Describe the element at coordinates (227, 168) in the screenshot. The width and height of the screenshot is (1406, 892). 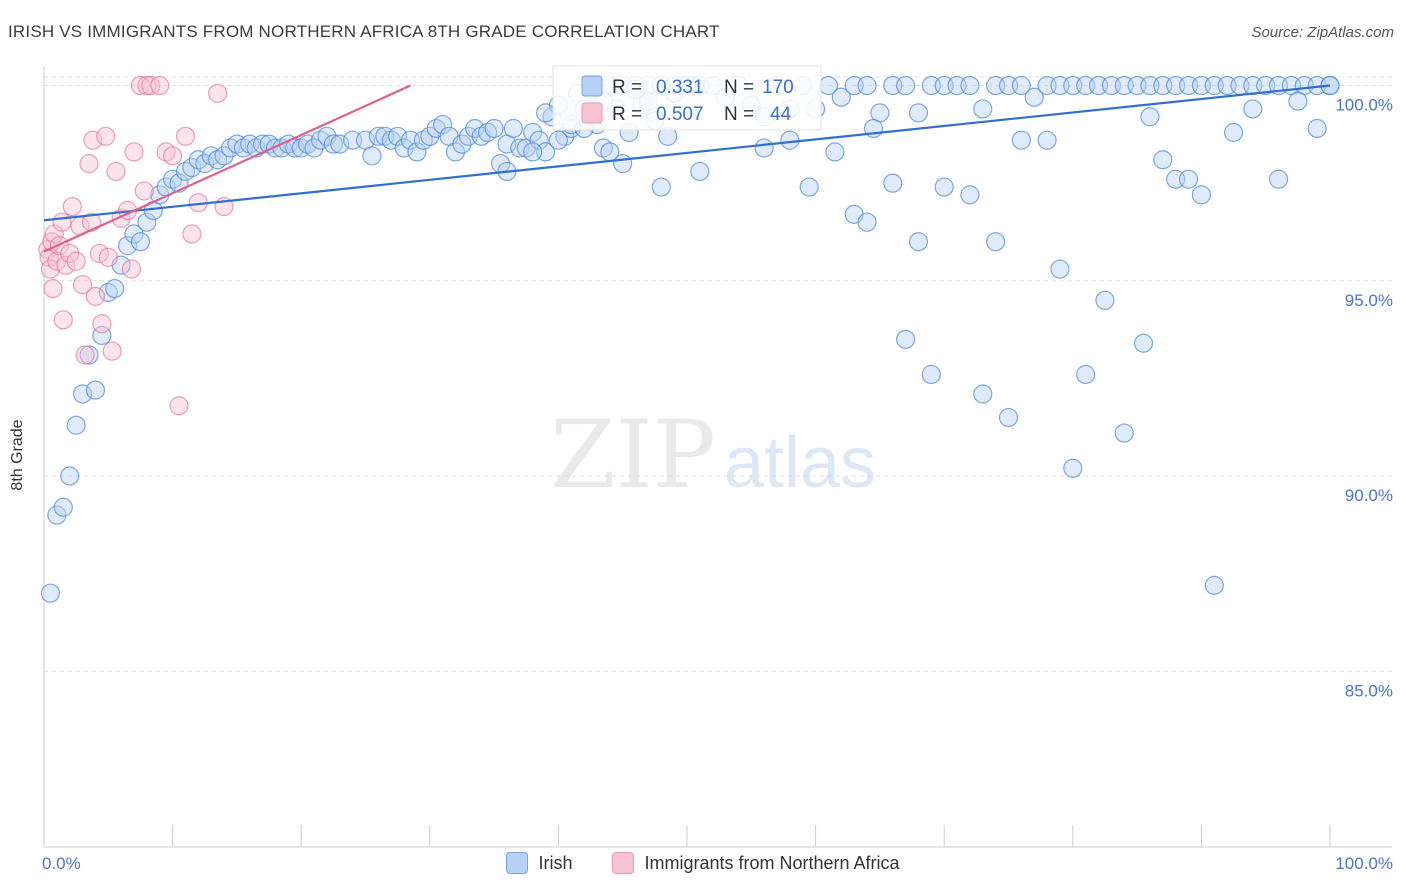
I see `trend-line-africa` at that location.